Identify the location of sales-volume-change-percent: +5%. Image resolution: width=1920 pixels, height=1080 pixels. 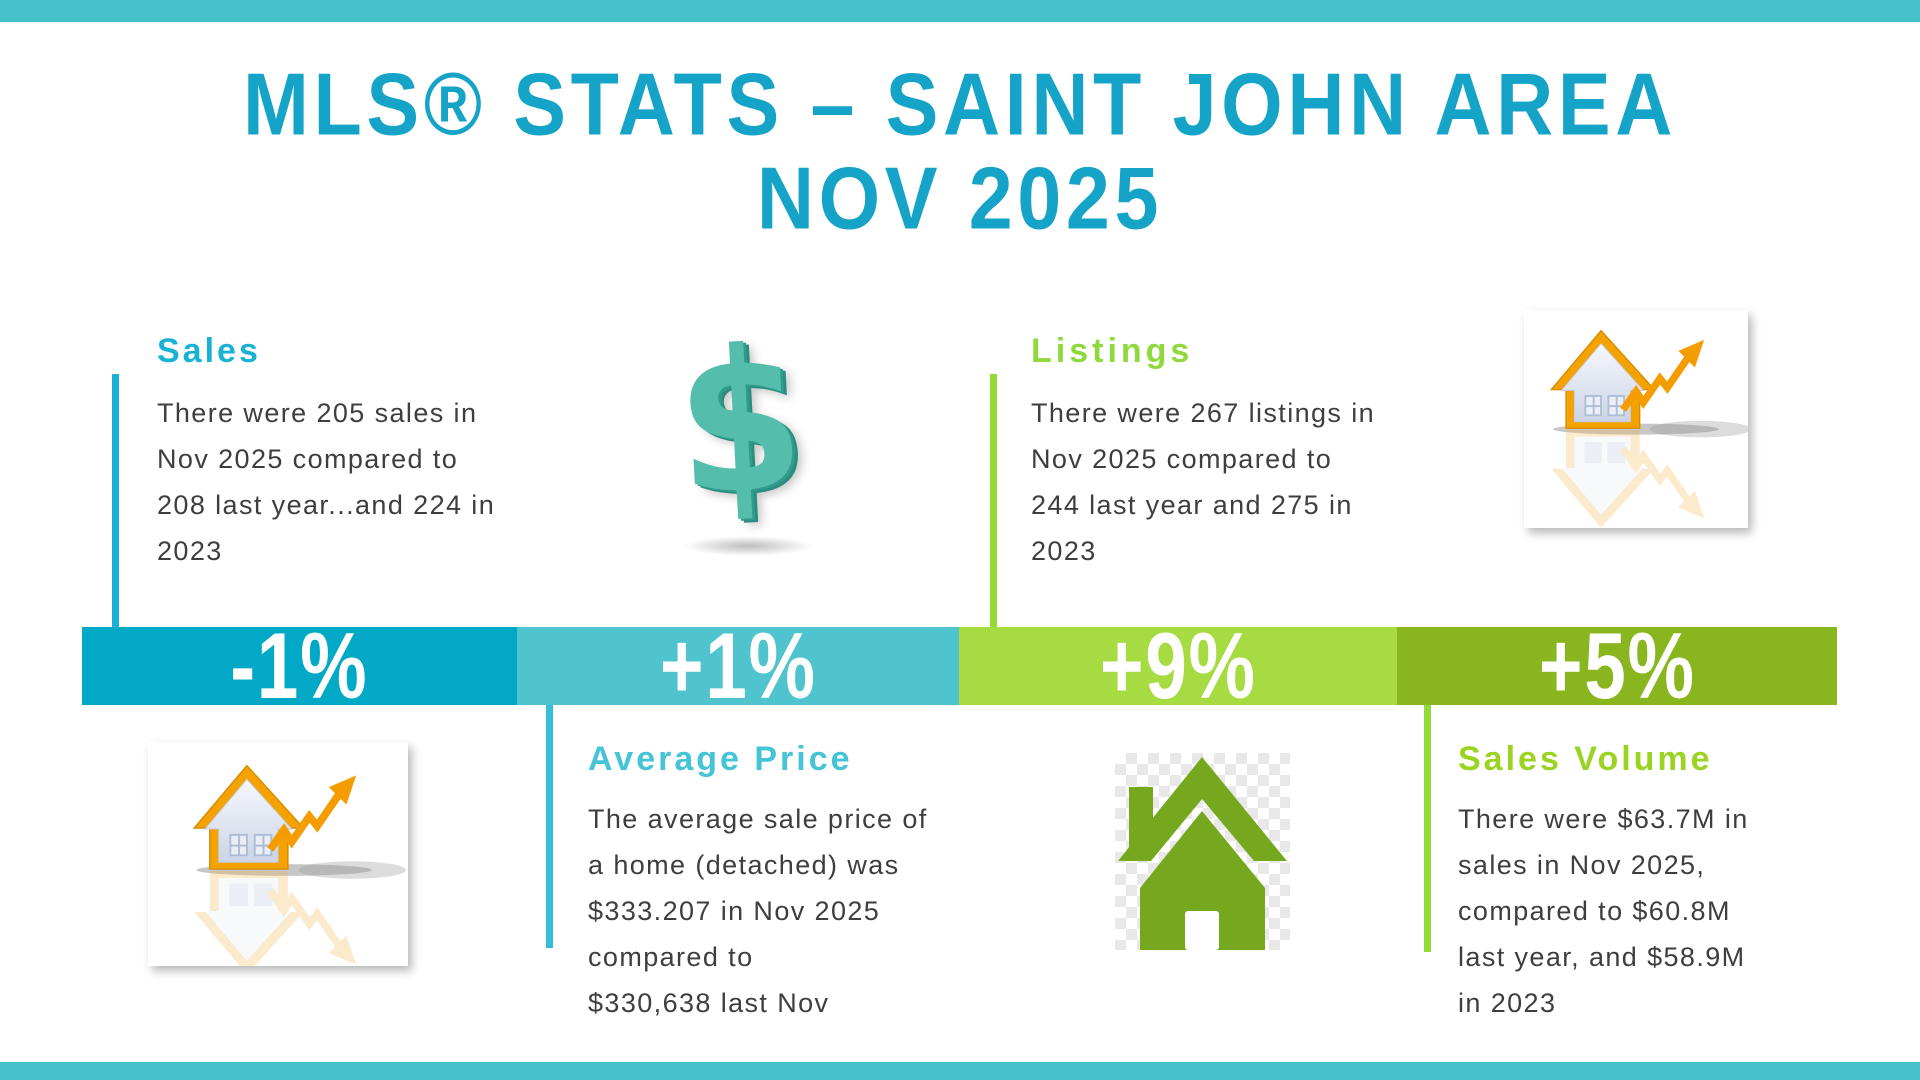
(1617, 665).